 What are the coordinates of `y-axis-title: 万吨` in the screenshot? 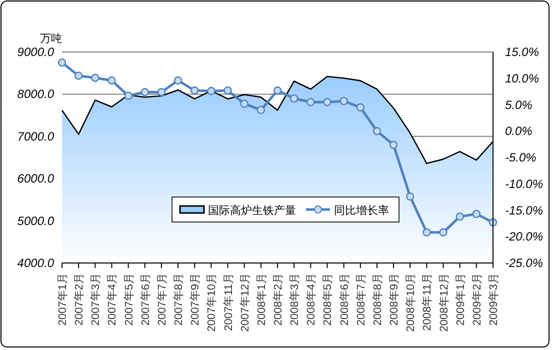 It's located at (51, 38).